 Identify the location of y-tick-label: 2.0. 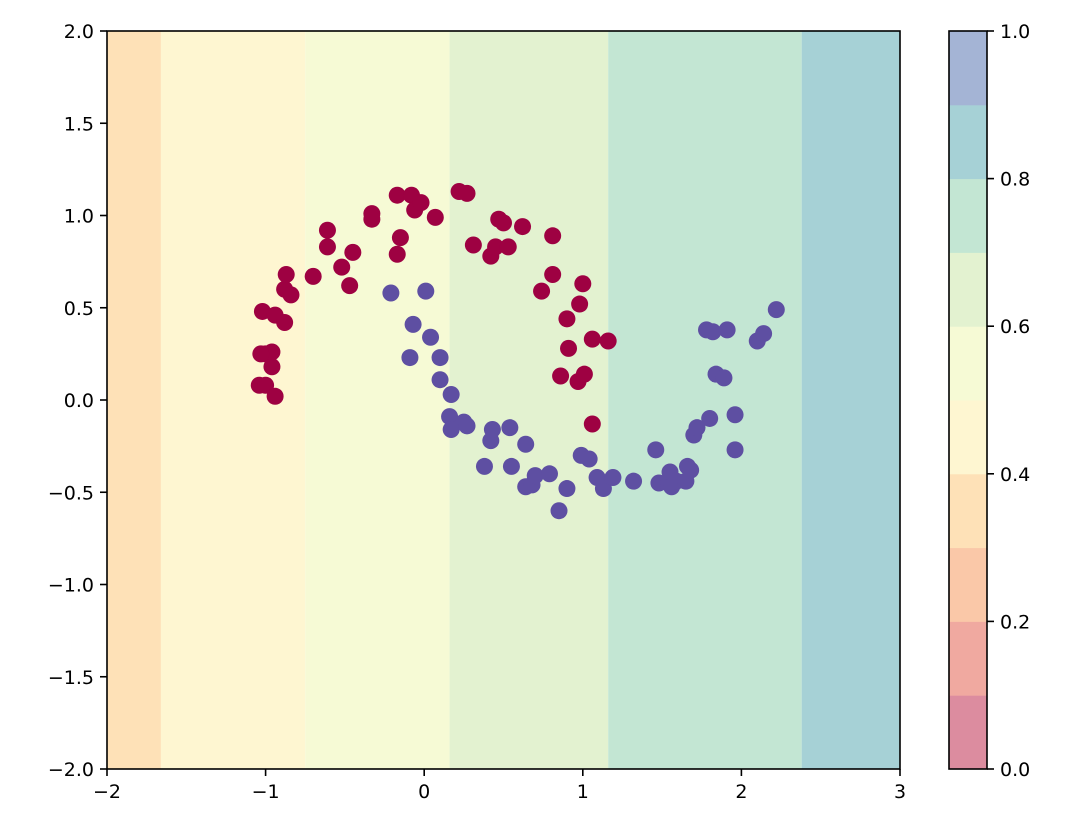
(79, 32).